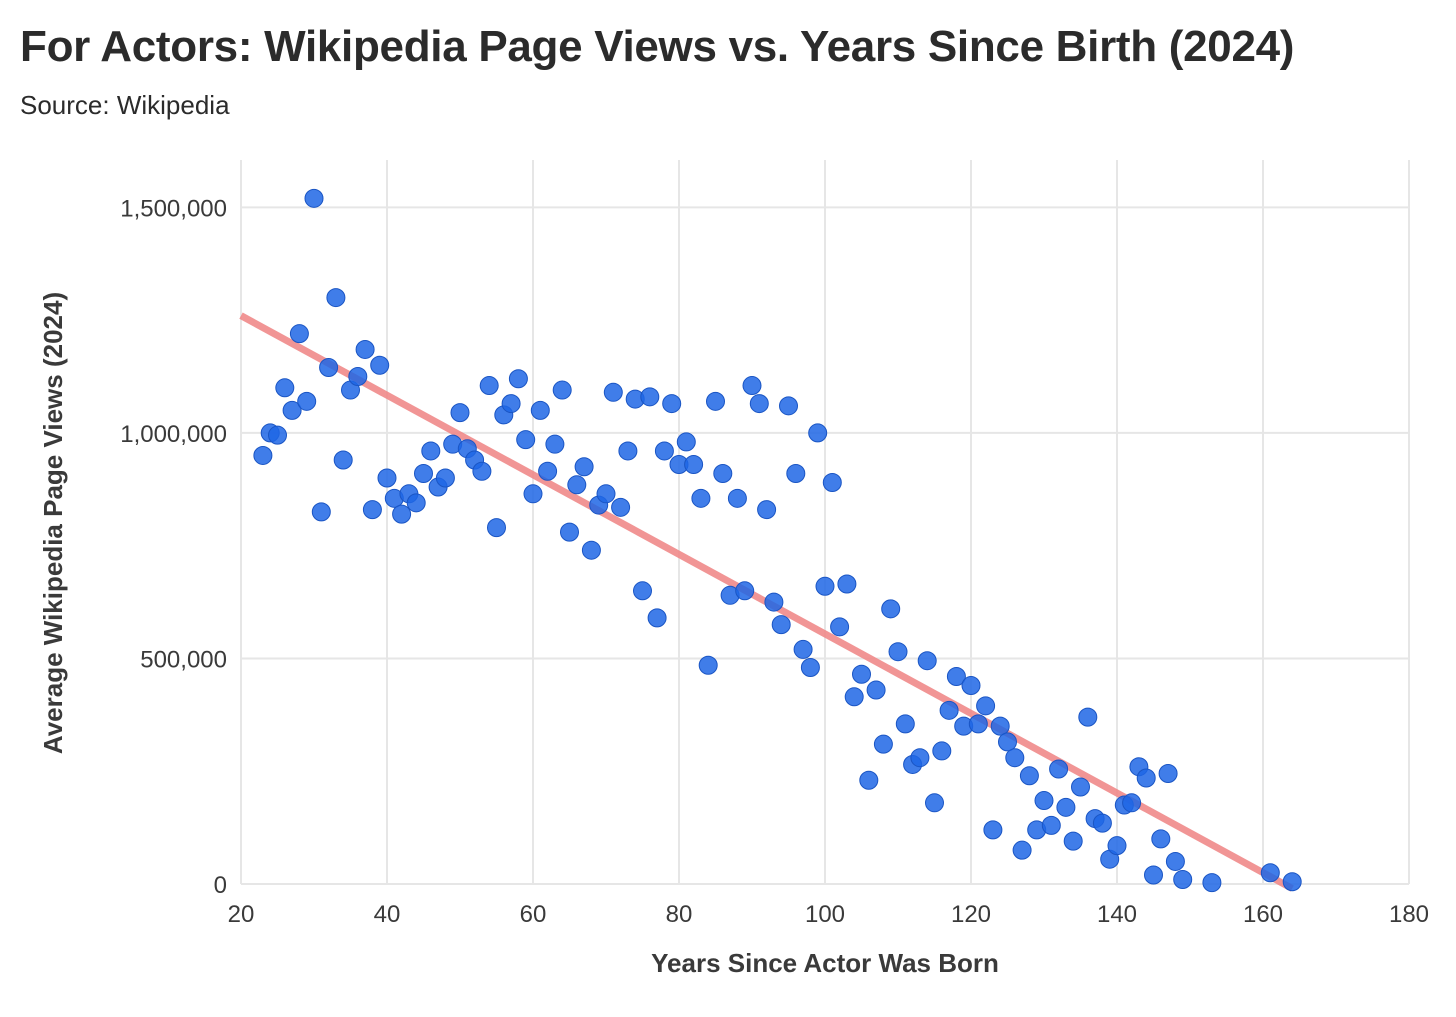  Describe the element at coordinates (183, 659) in the screenshot. I see `y-tick-label: 500,000` at that location.